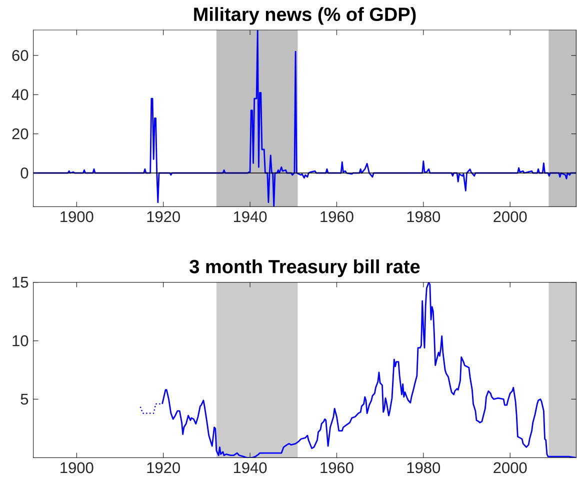  What do you see at coordinates (24, 173) in the screenshot?
I see `y-tick-label: 0` at bounding box center [24, 173].